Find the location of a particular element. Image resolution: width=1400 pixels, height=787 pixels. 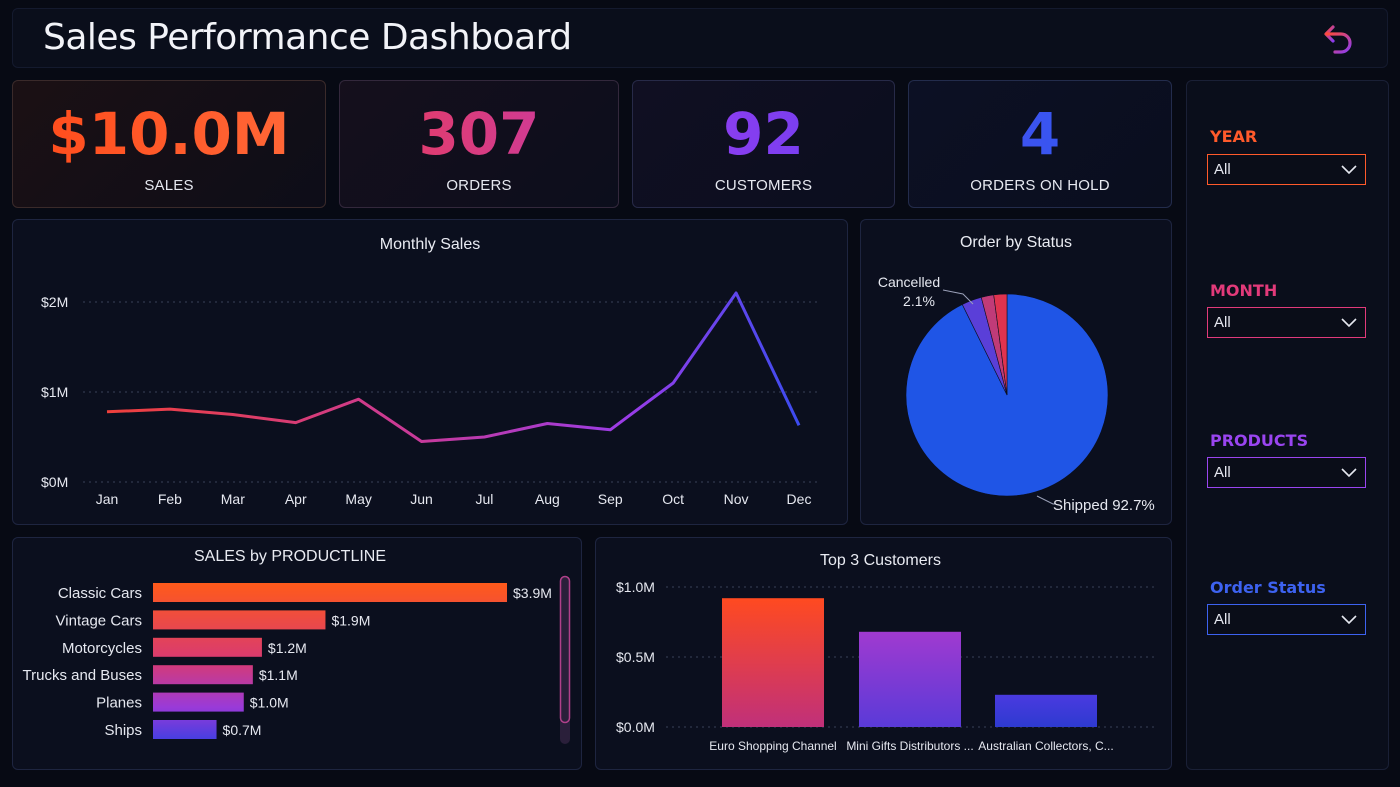

products-dropdown: All is located at coordinates (1286, 472).